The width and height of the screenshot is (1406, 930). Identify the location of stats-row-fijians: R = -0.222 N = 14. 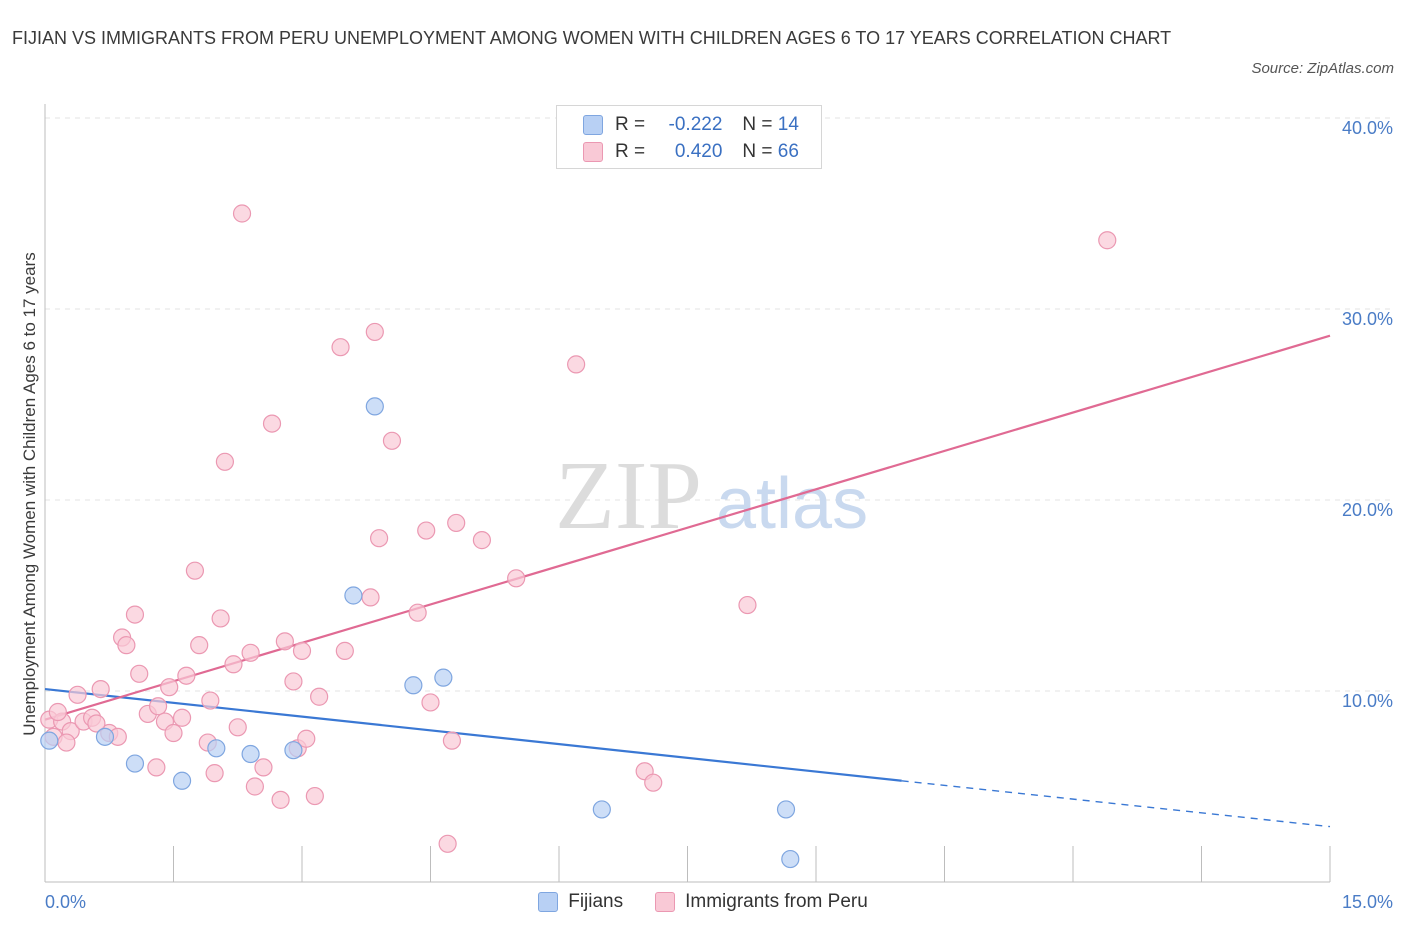
(691, 125).